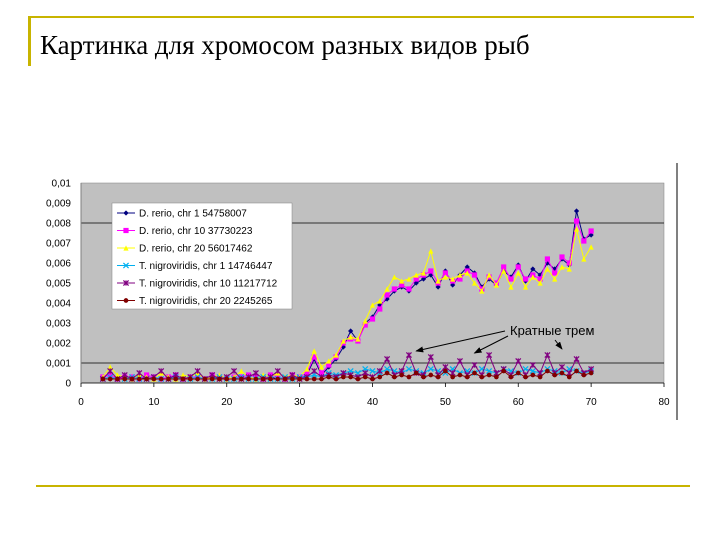  I want to click on x-axis-ticks: 0 10 20 30 40 50 60 70 80, so click(374, 395).